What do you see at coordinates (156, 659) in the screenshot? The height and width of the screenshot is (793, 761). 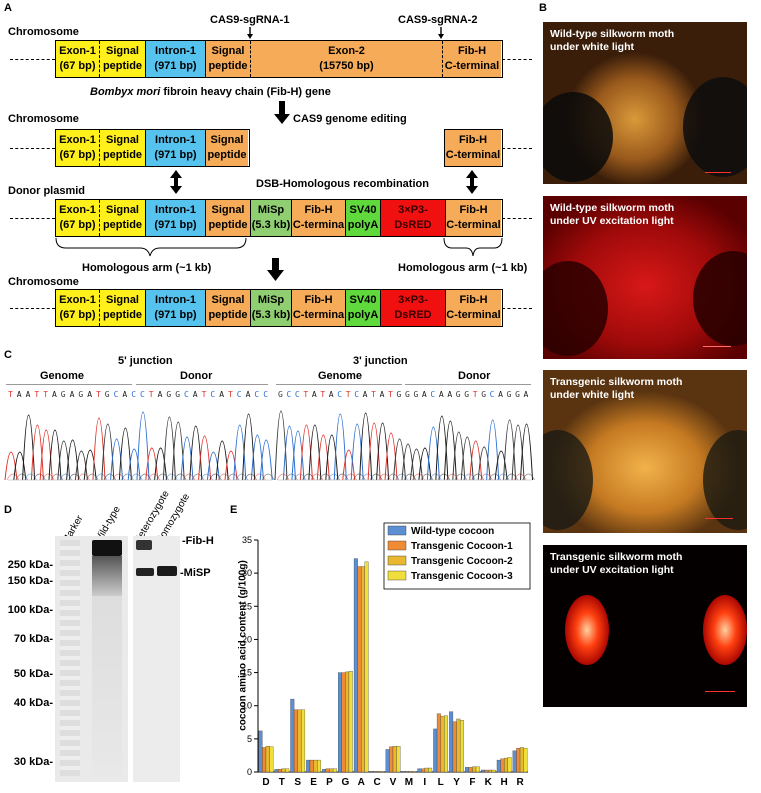 I see `gel-right` at bounding box center [156, 659].